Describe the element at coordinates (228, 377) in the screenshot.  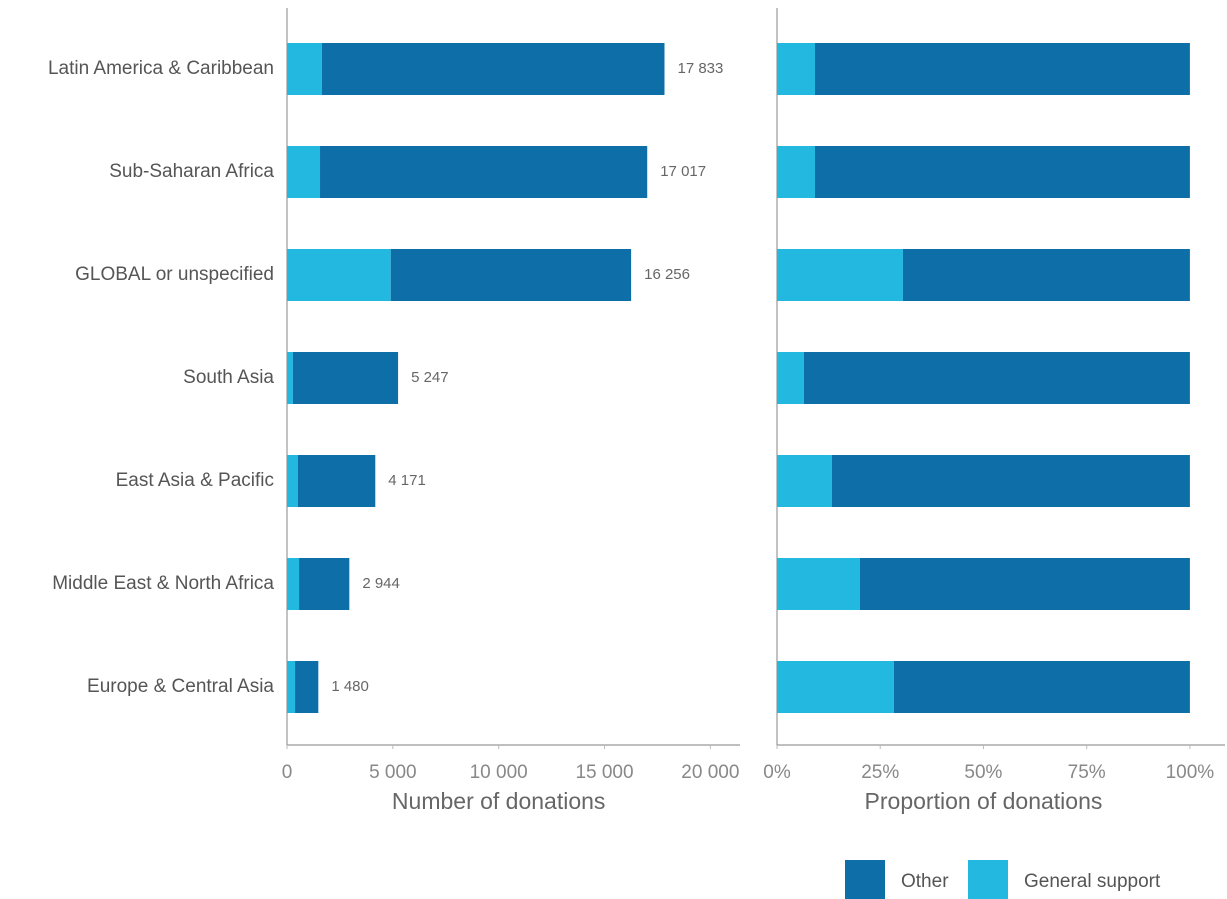
I see `category-label: South Asia` at that location.